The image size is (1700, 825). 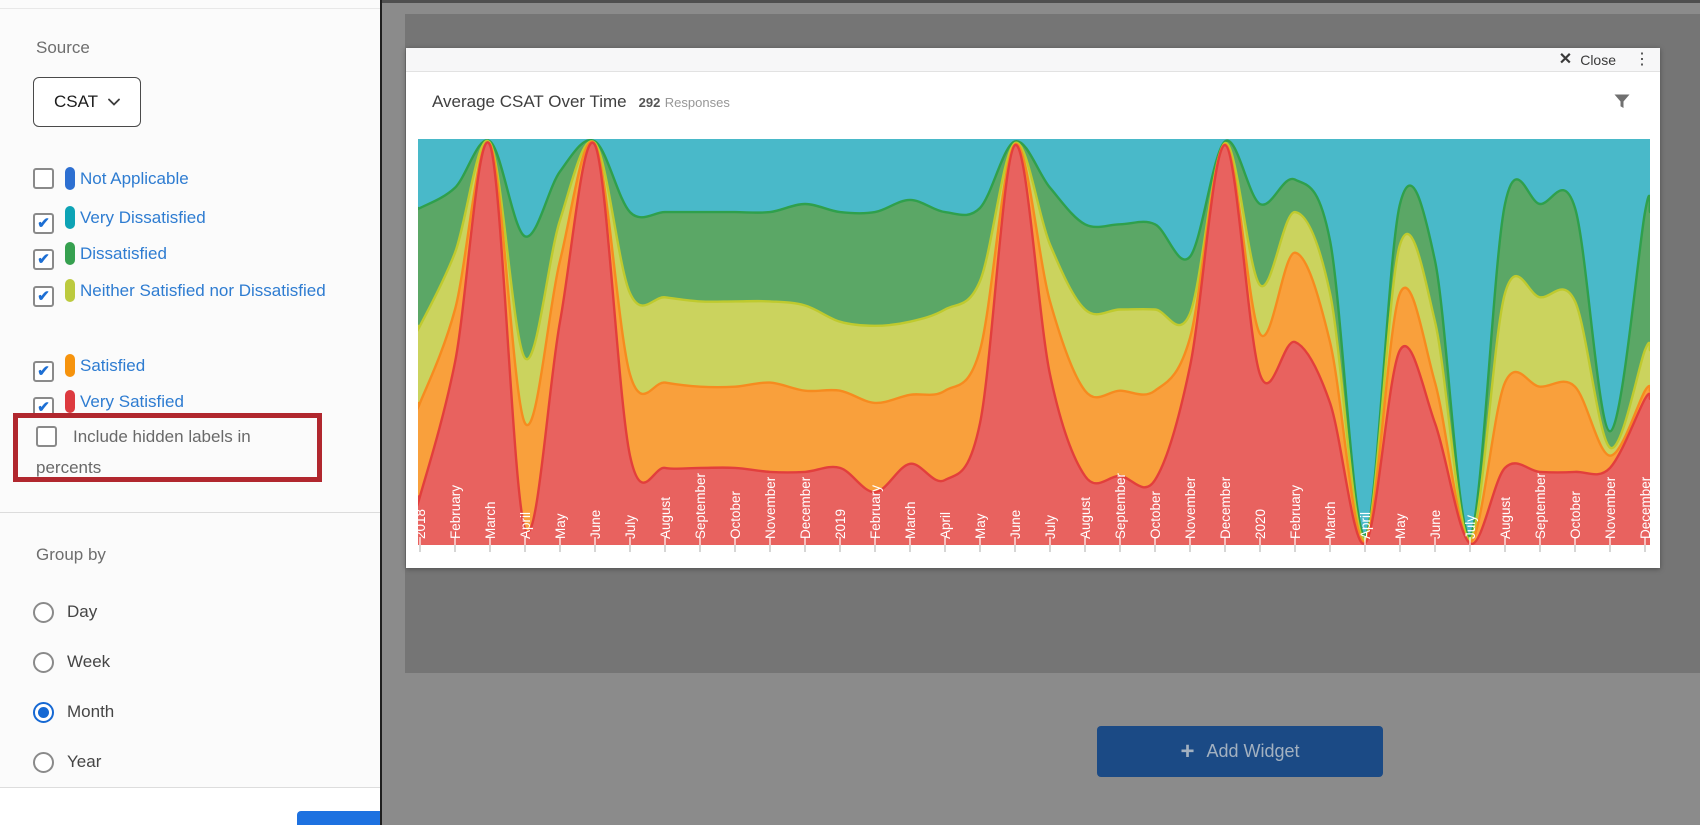 I want to click on group-by-option-week: Week, so click(x=71, y=662).